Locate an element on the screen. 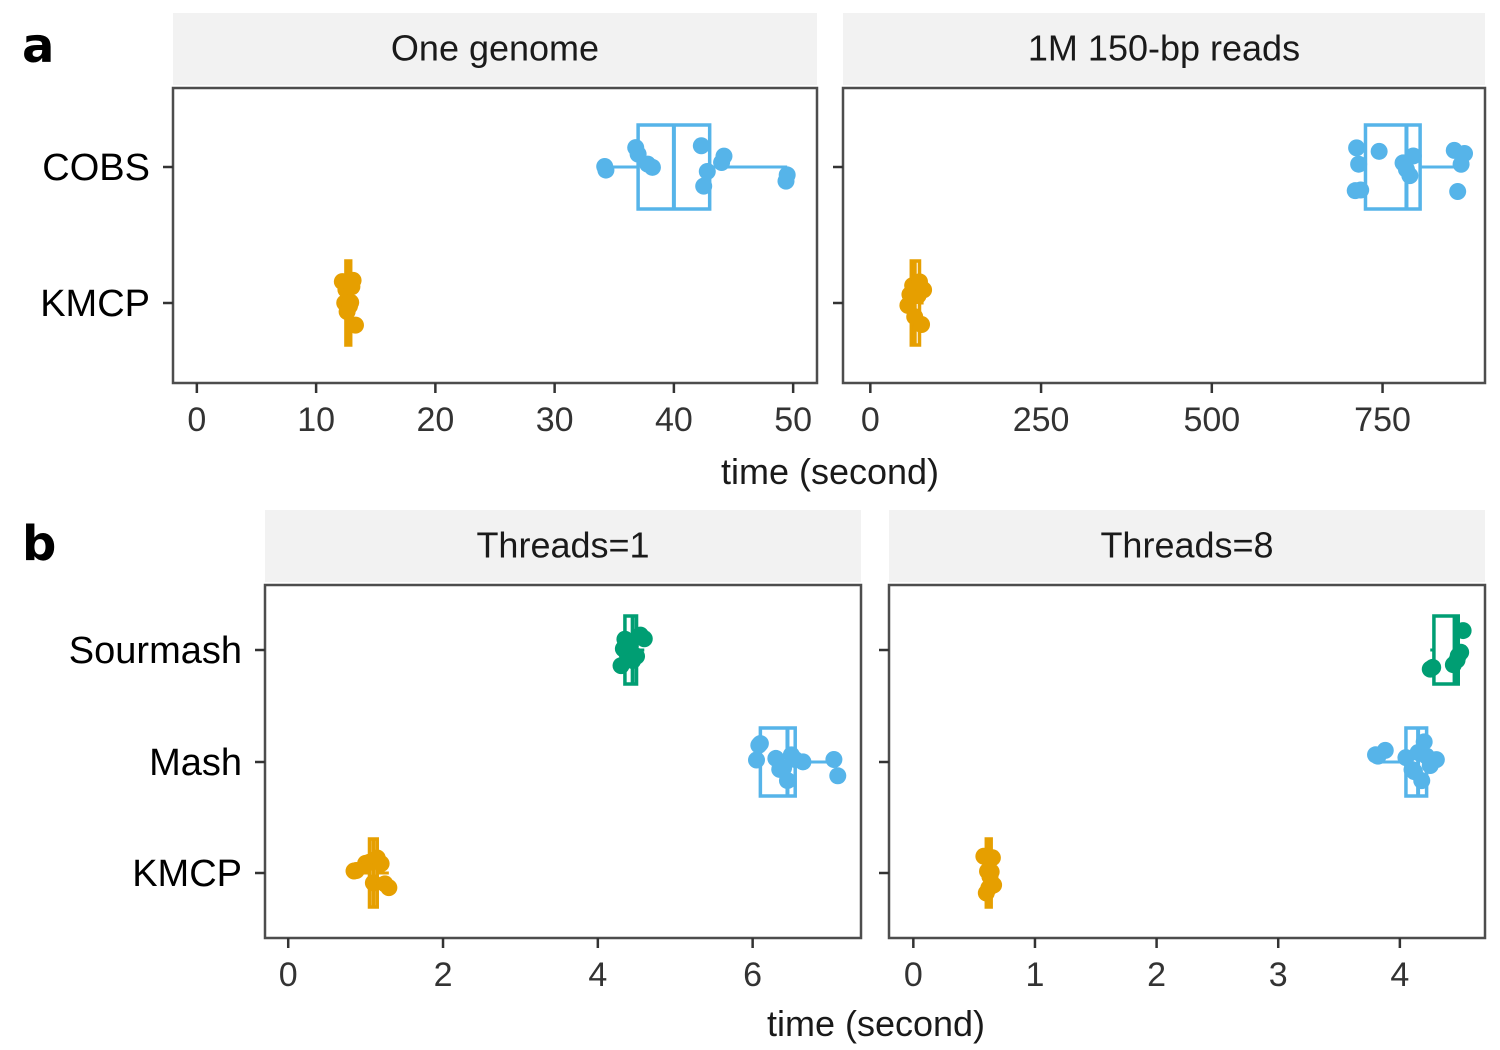  x-tick-label: 30 is located at coordinates (555, 420).